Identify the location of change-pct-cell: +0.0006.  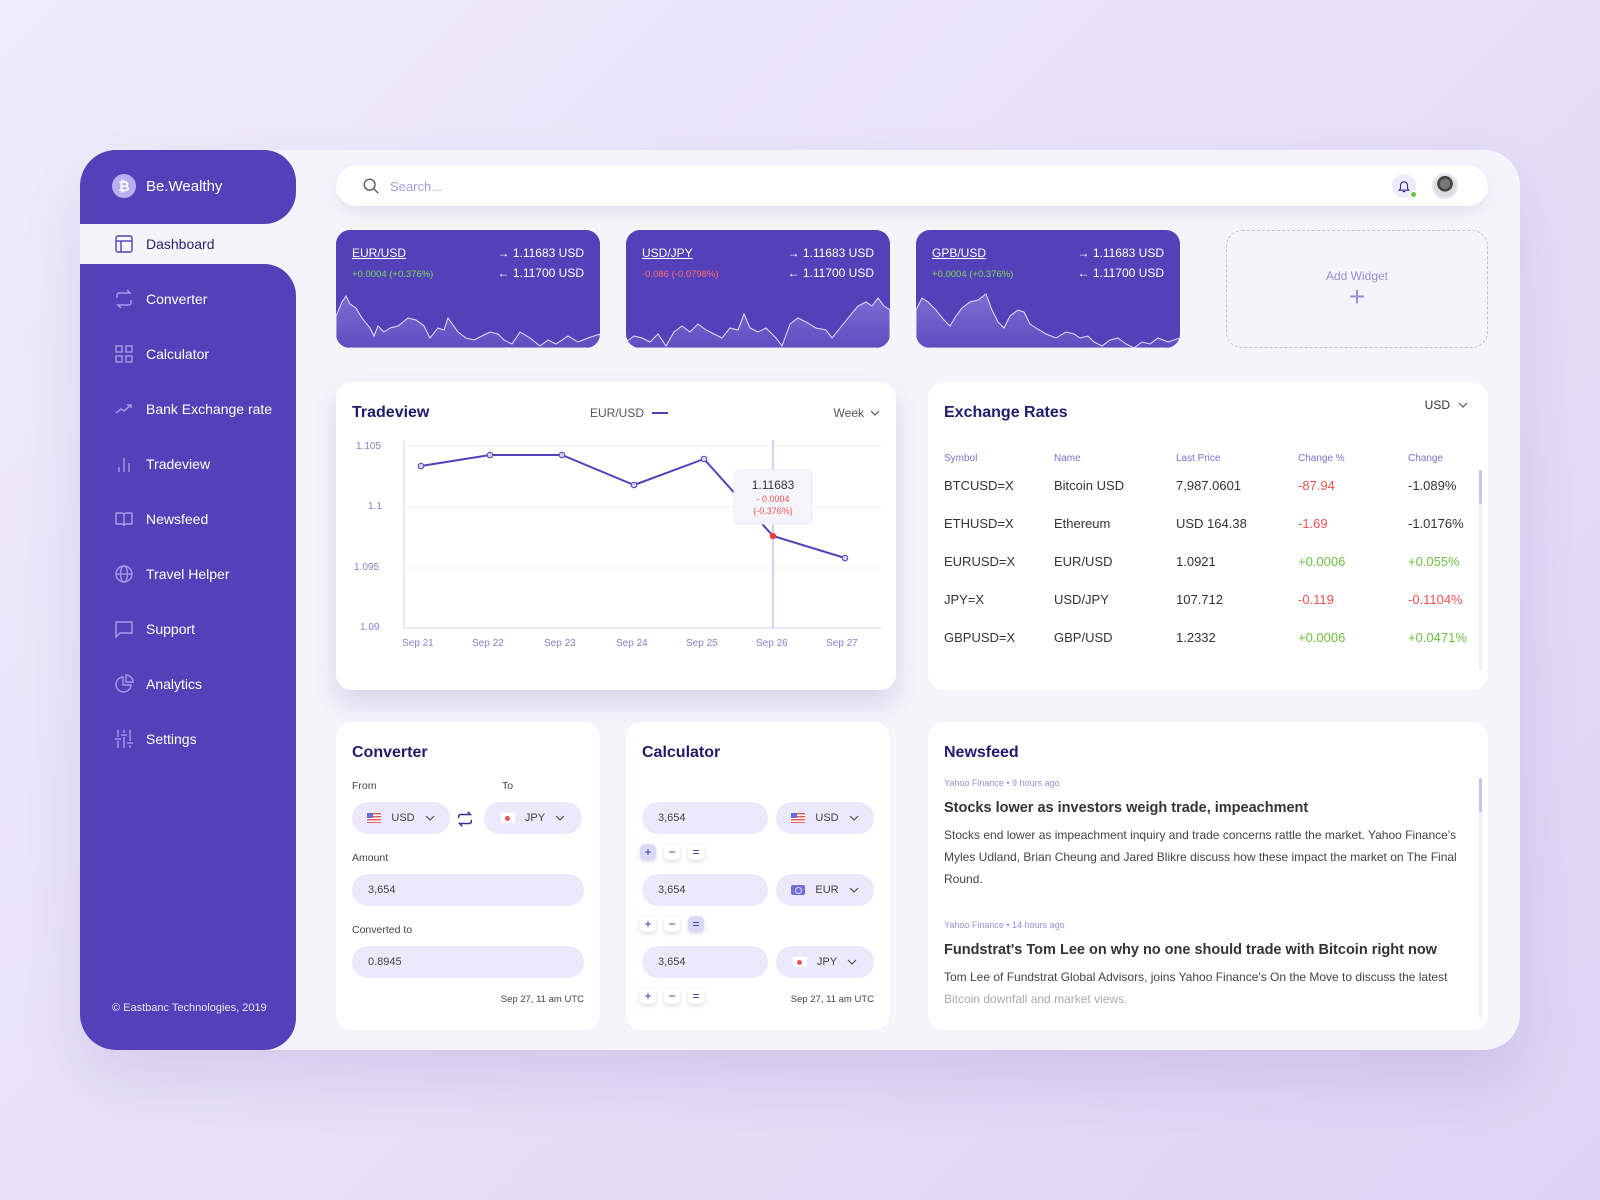
(1322, 637).